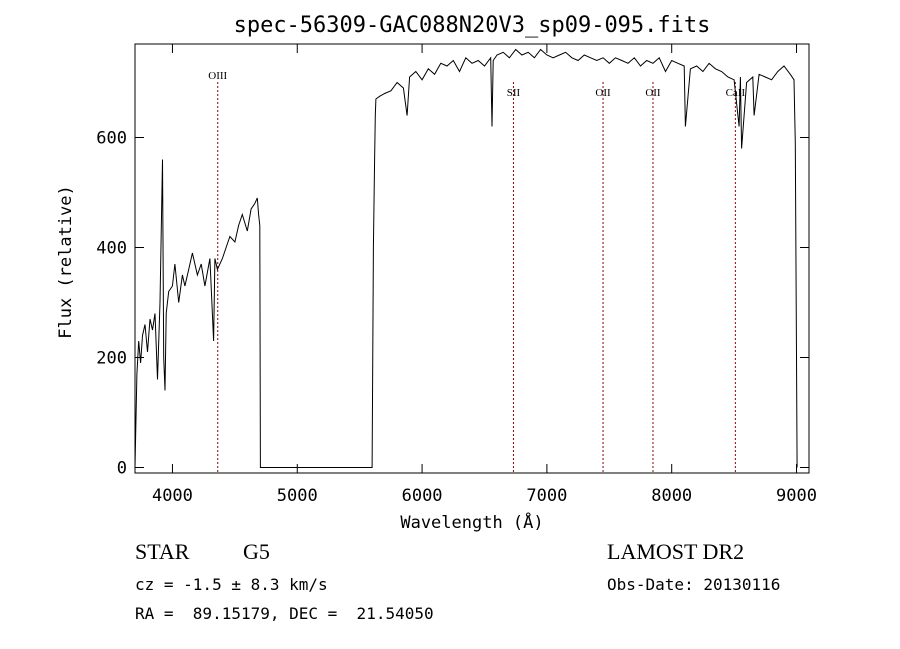 The width and height of the screenshot is (900, 649). What do you see at coordinates (514, 93) in the screenshot?
I see `line-marker-label: SII` at bounding box center [514, 93].